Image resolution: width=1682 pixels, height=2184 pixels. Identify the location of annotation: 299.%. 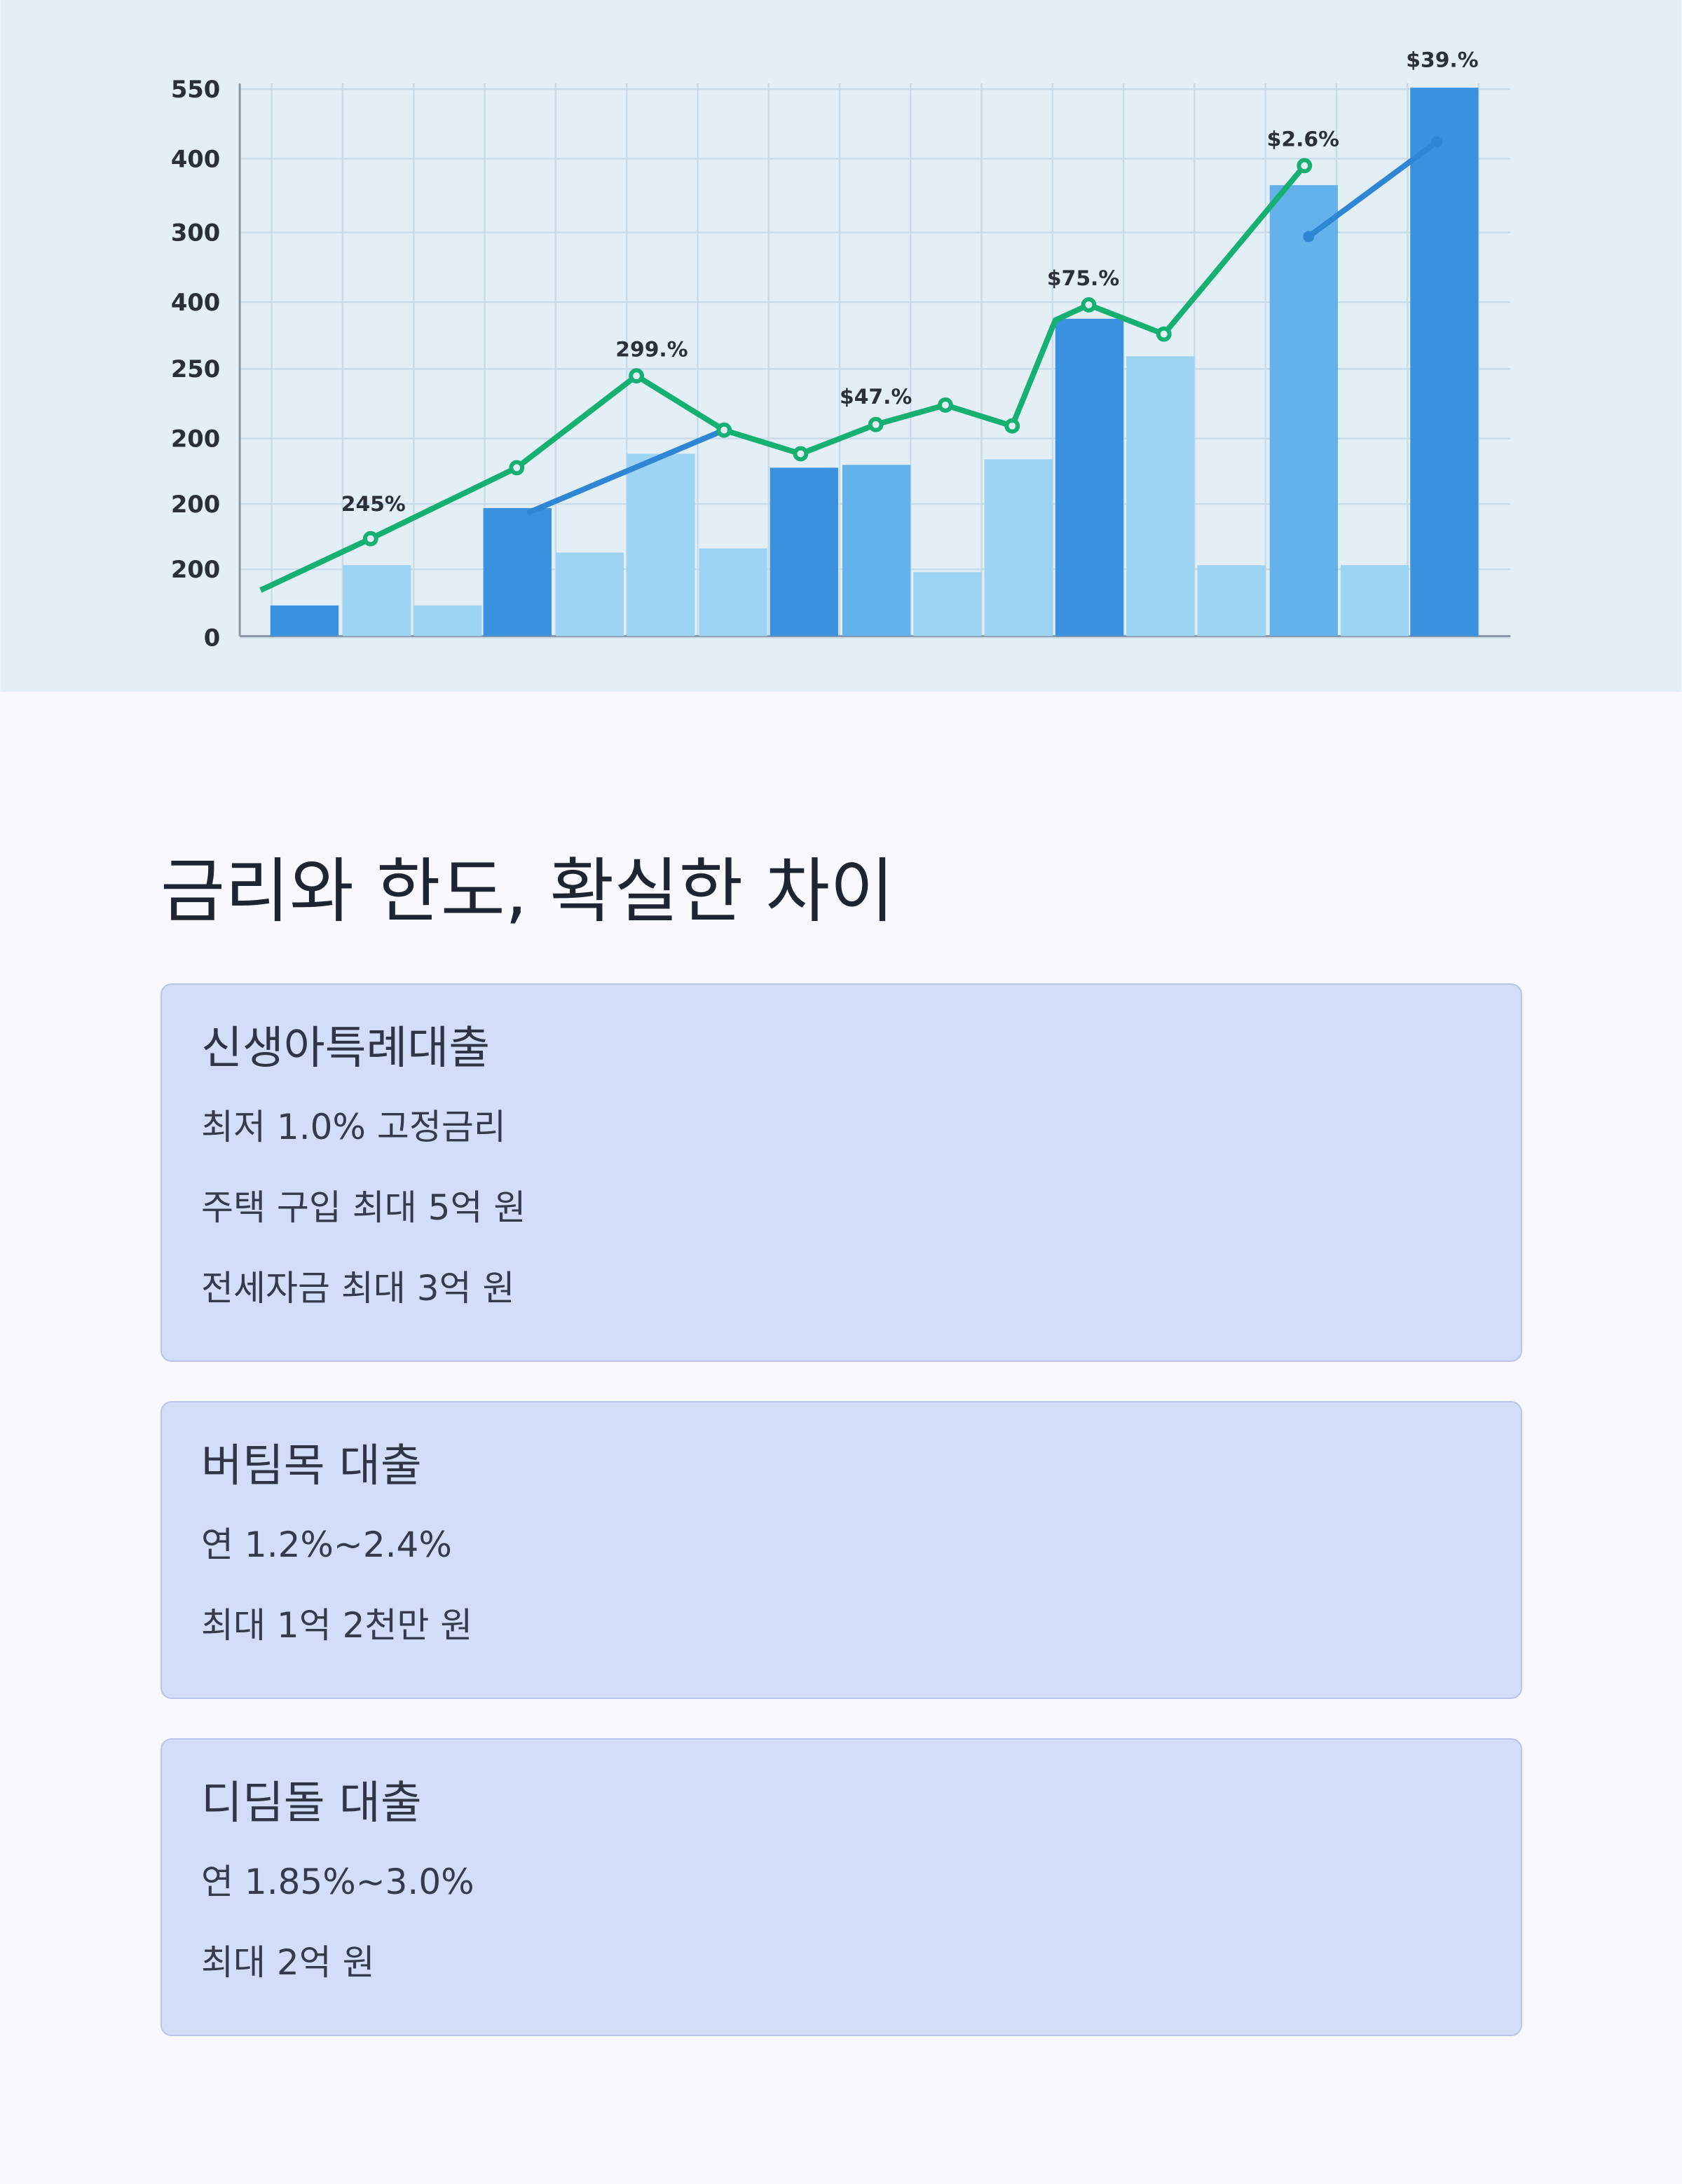
(651, 350).